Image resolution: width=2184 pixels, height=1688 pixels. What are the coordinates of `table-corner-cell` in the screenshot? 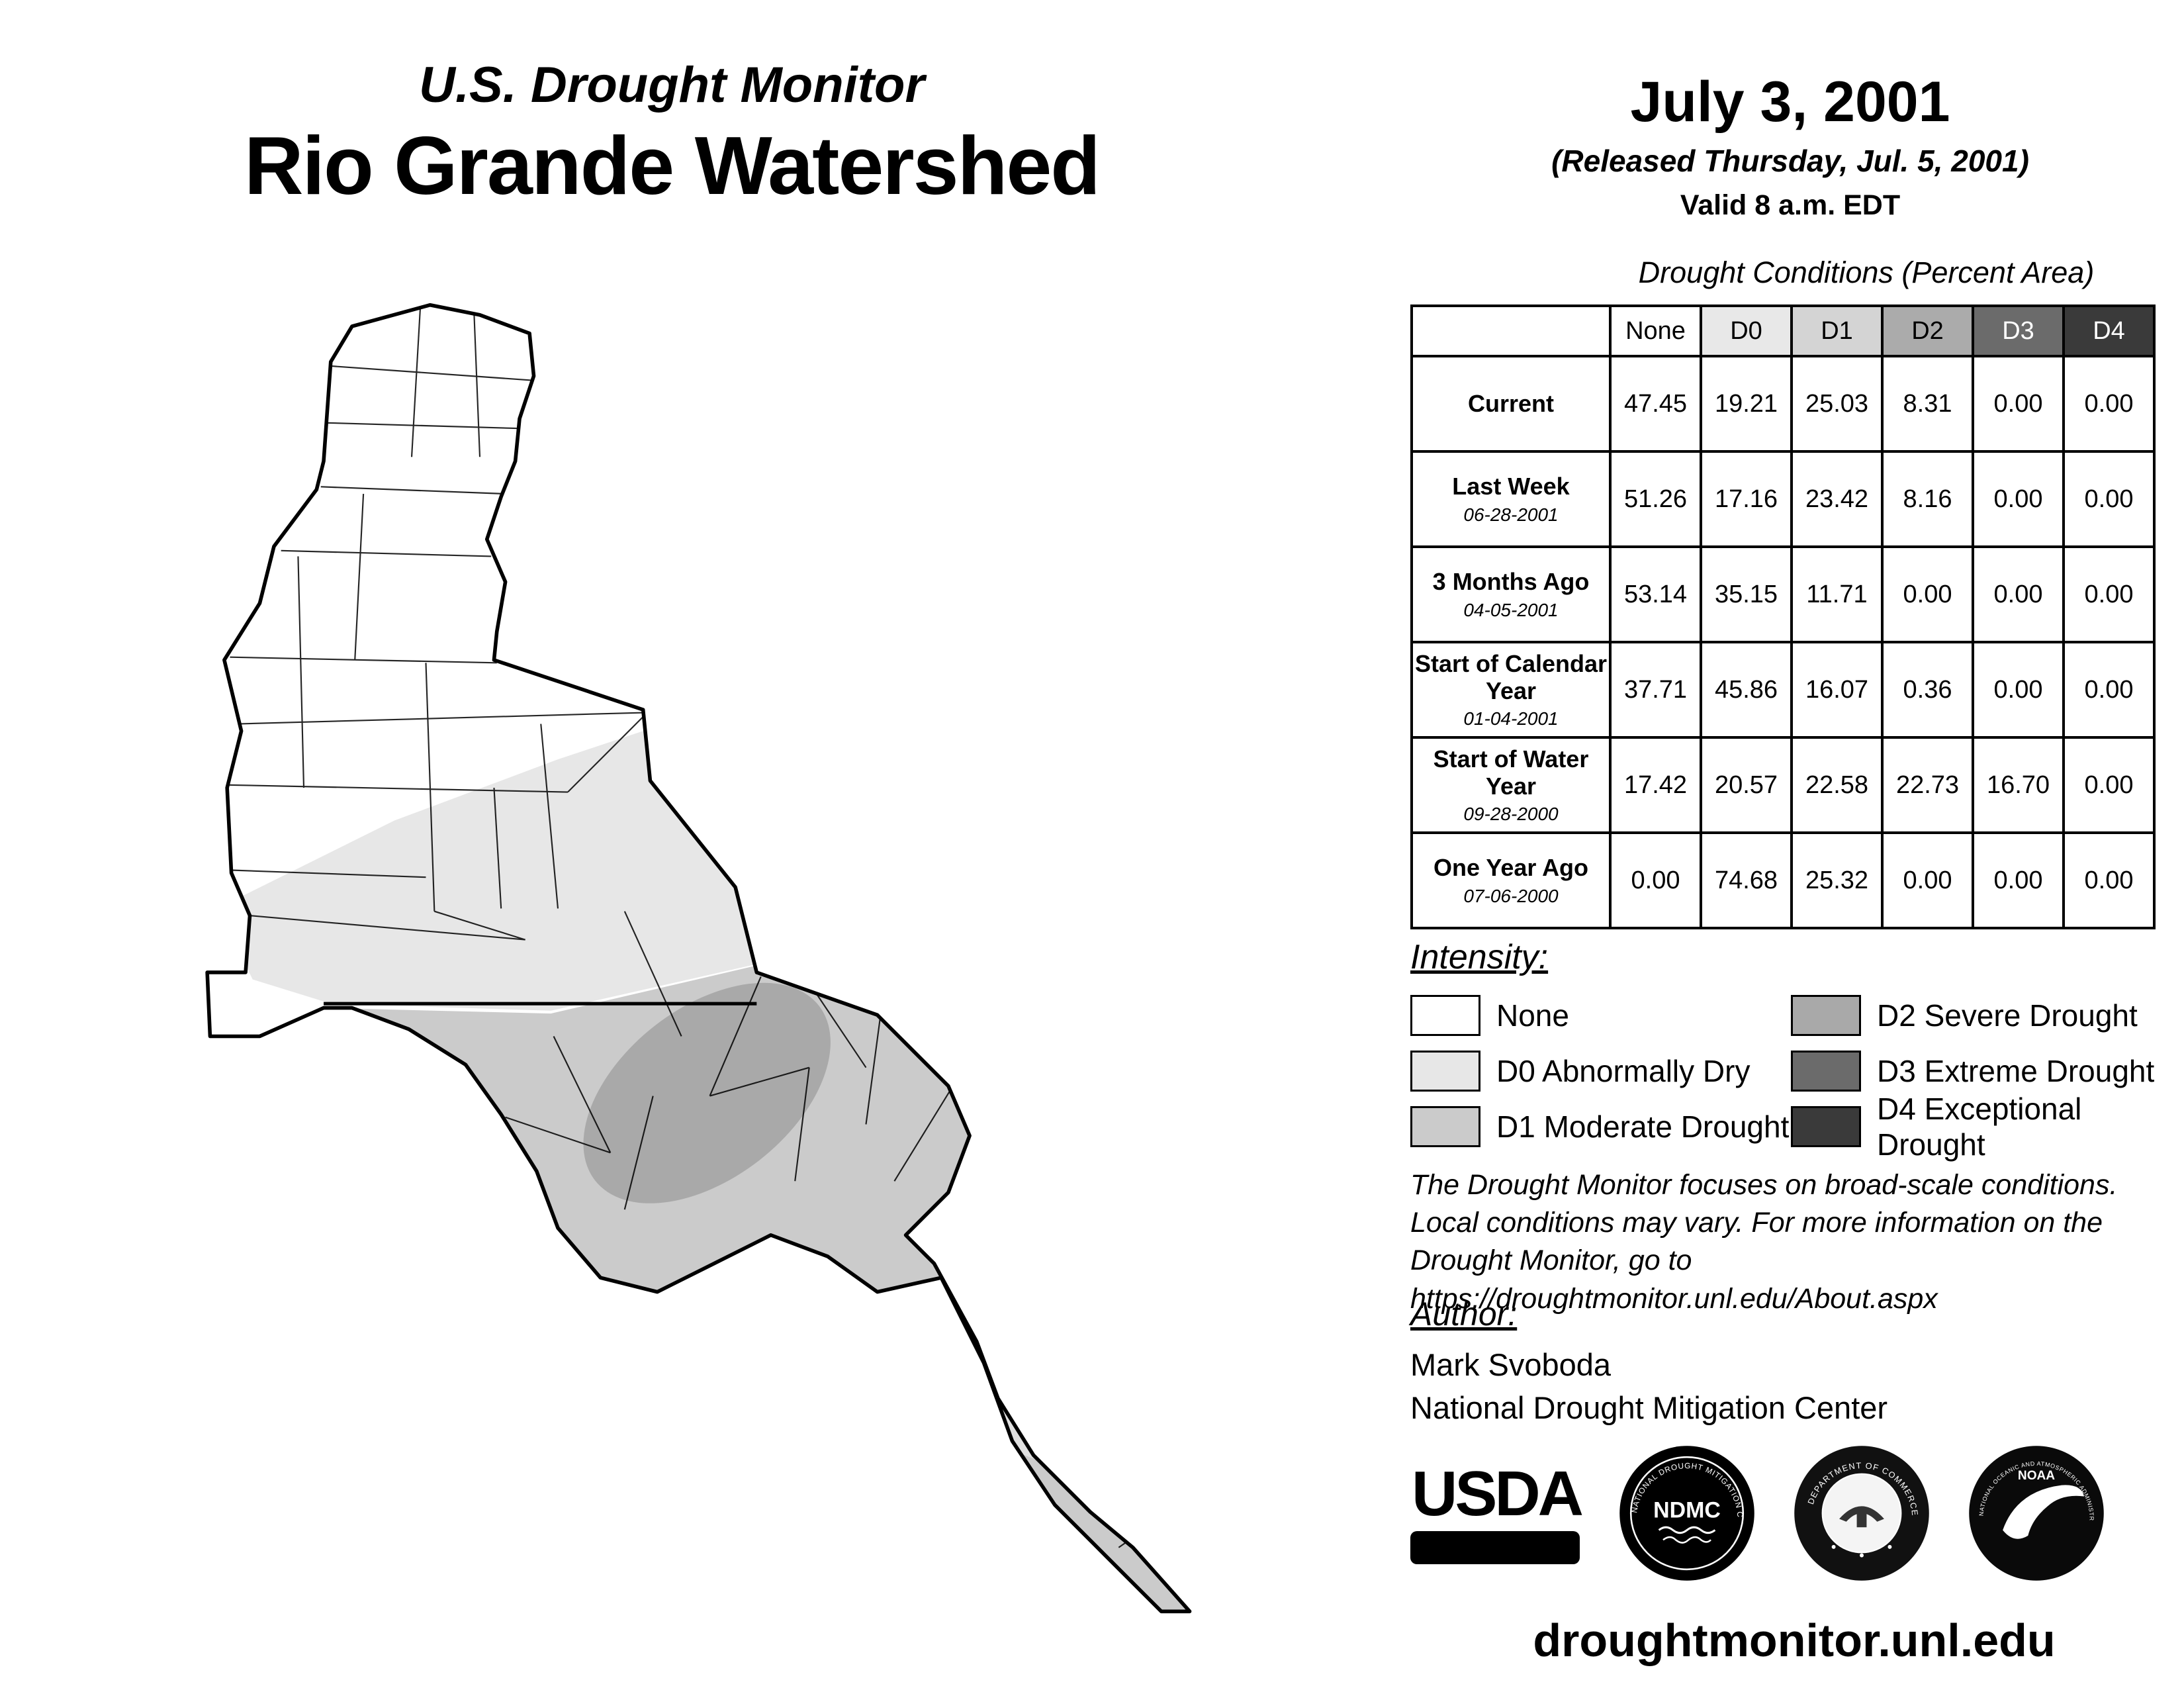 It's located at (1511, 331).